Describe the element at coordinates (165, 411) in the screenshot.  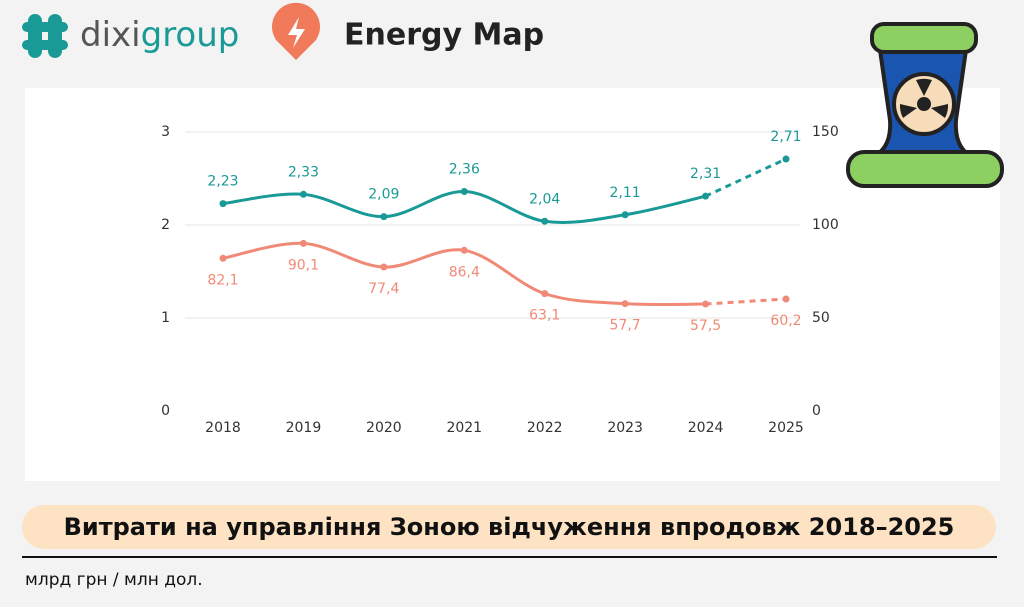
I see `y-tick-label: 0` at that location.